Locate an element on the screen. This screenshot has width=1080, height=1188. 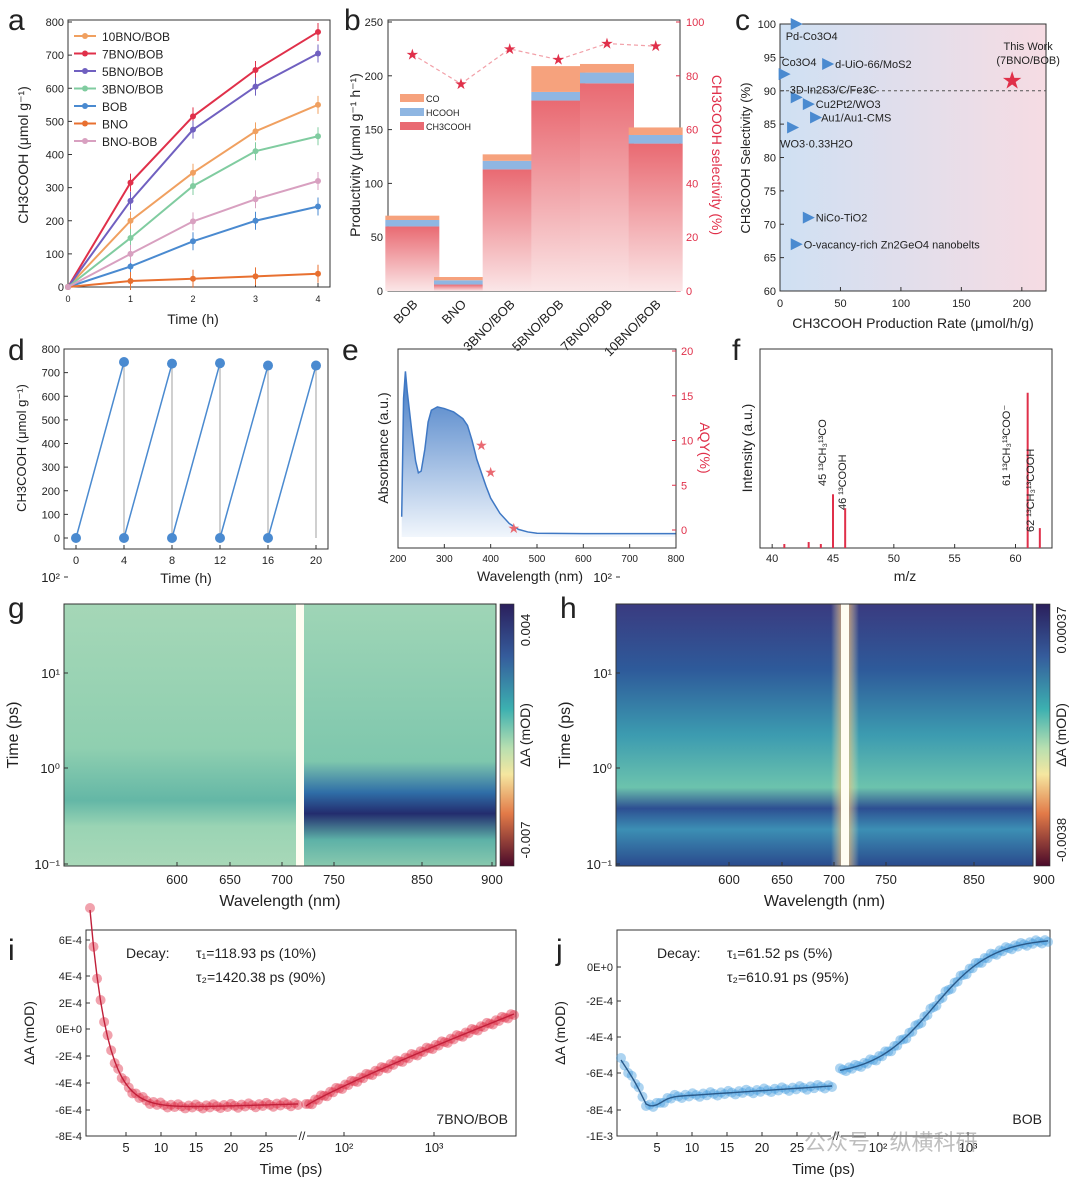
y-tick-label: 80 is located at coordinates (770, 159).